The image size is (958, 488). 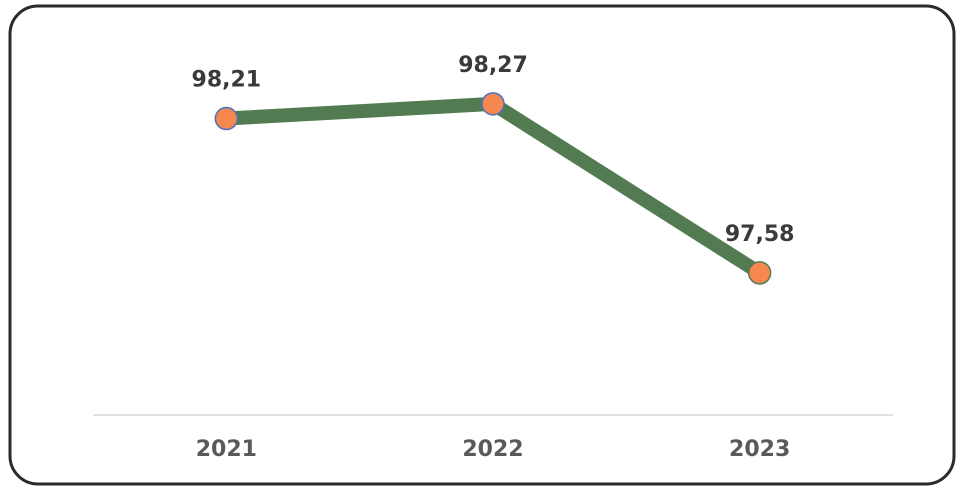 What do you see at coordinates (226, 449) in the screenshot?
I see `x-tick-label: 2021` at bounding box center [226, 449].